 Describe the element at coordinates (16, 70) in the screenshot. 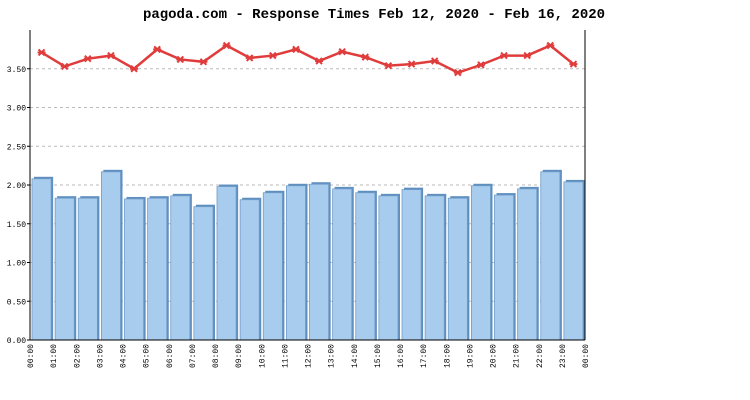

I see `y-tick-label: 3.50` at that location.